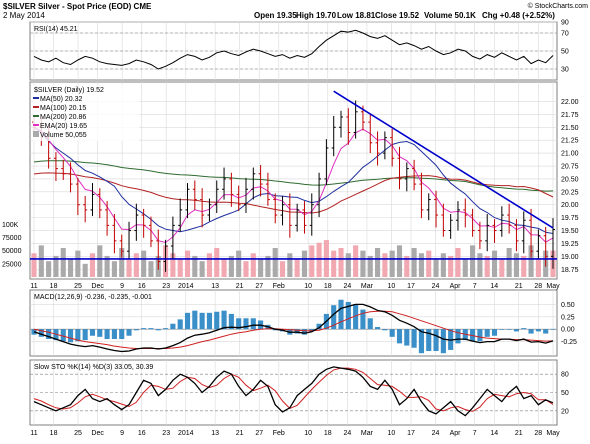 This screenshot has height=444, width=590. What do you see at coordinates (24, 15) in the screenshot?
I see `chart-date: 2 May 2014` at bounding box center [24, 15].